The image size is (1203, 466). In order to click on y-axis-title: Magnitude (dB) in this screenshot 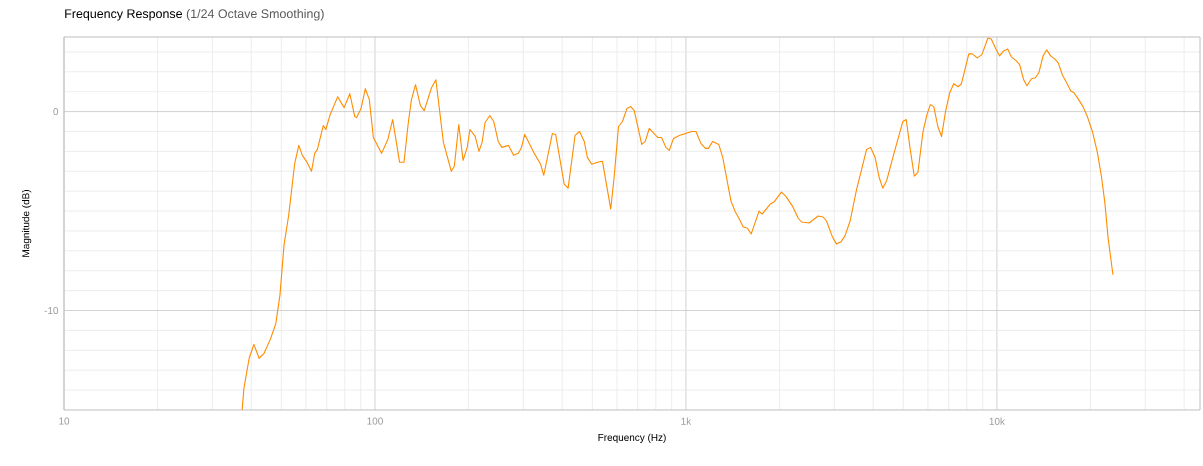, I will do `click(26, 223)`.